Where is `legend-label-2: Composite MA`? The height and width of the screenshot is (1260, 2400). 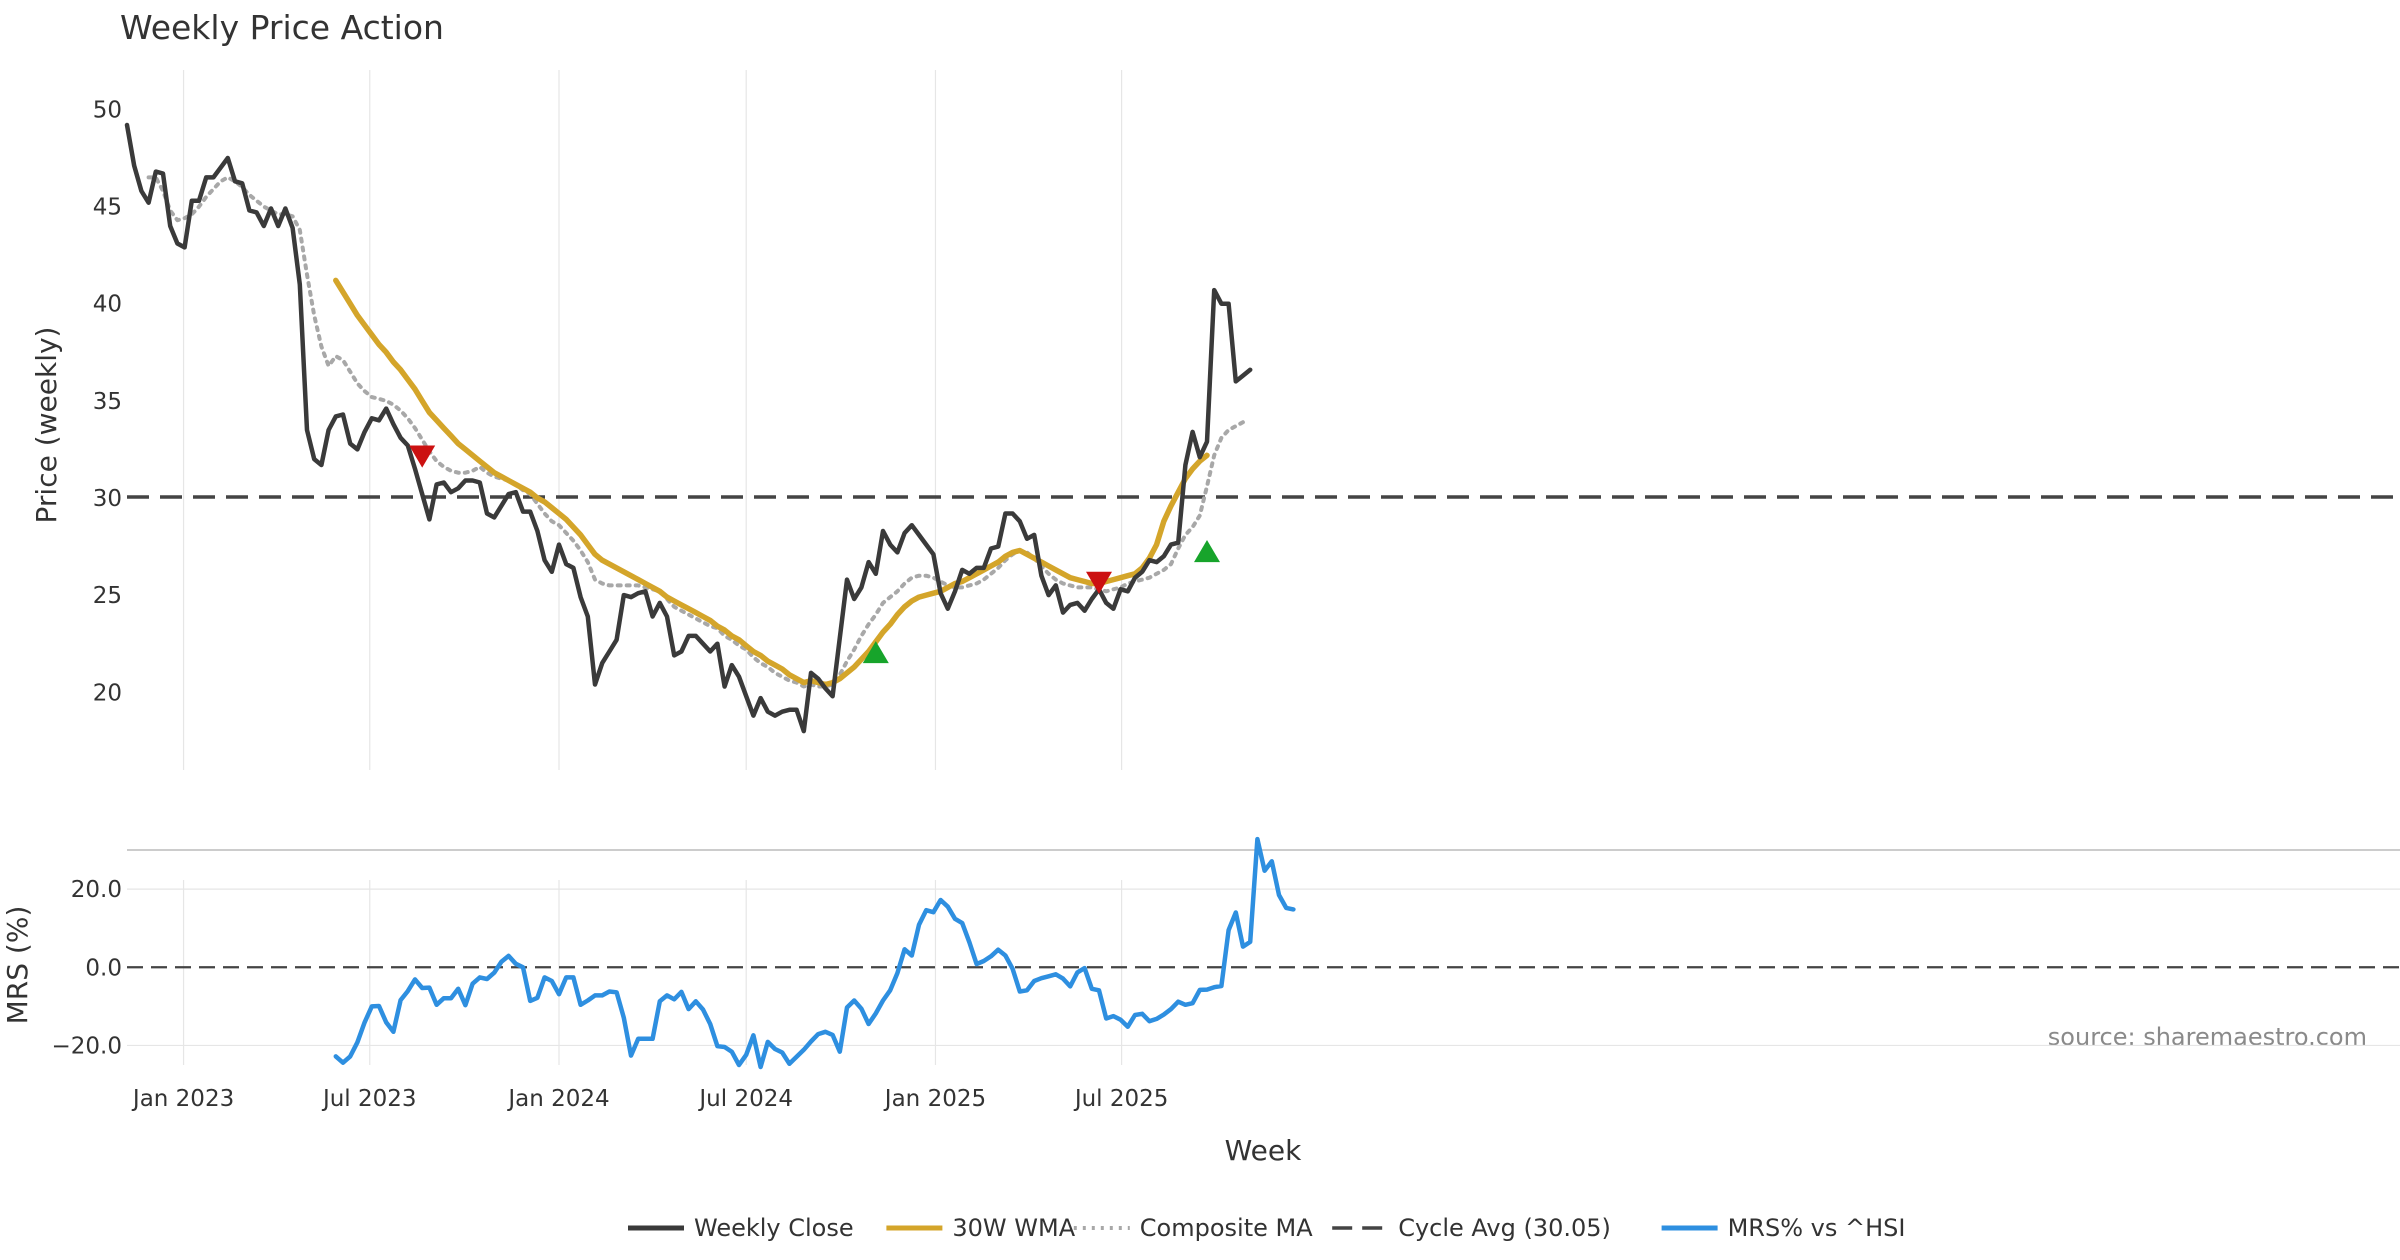
legend-label-2: Composite MA is located at coordinates (1226, 1228).